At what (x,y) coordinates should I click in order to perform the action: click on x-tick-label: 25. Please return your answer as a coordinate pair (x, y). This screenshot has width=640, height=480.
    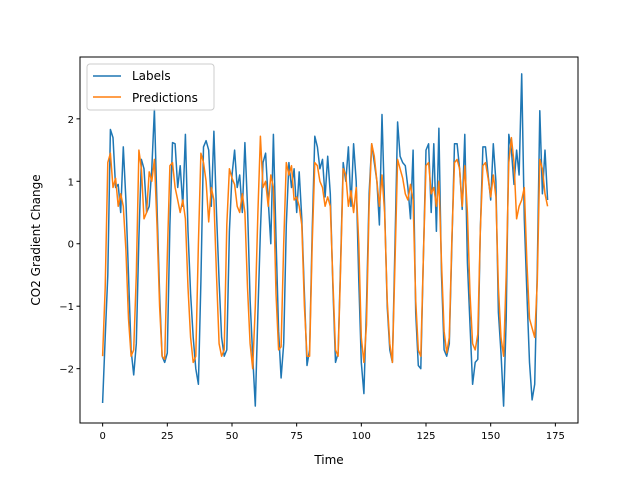
    Looking at the image, I should click on (167, 436).